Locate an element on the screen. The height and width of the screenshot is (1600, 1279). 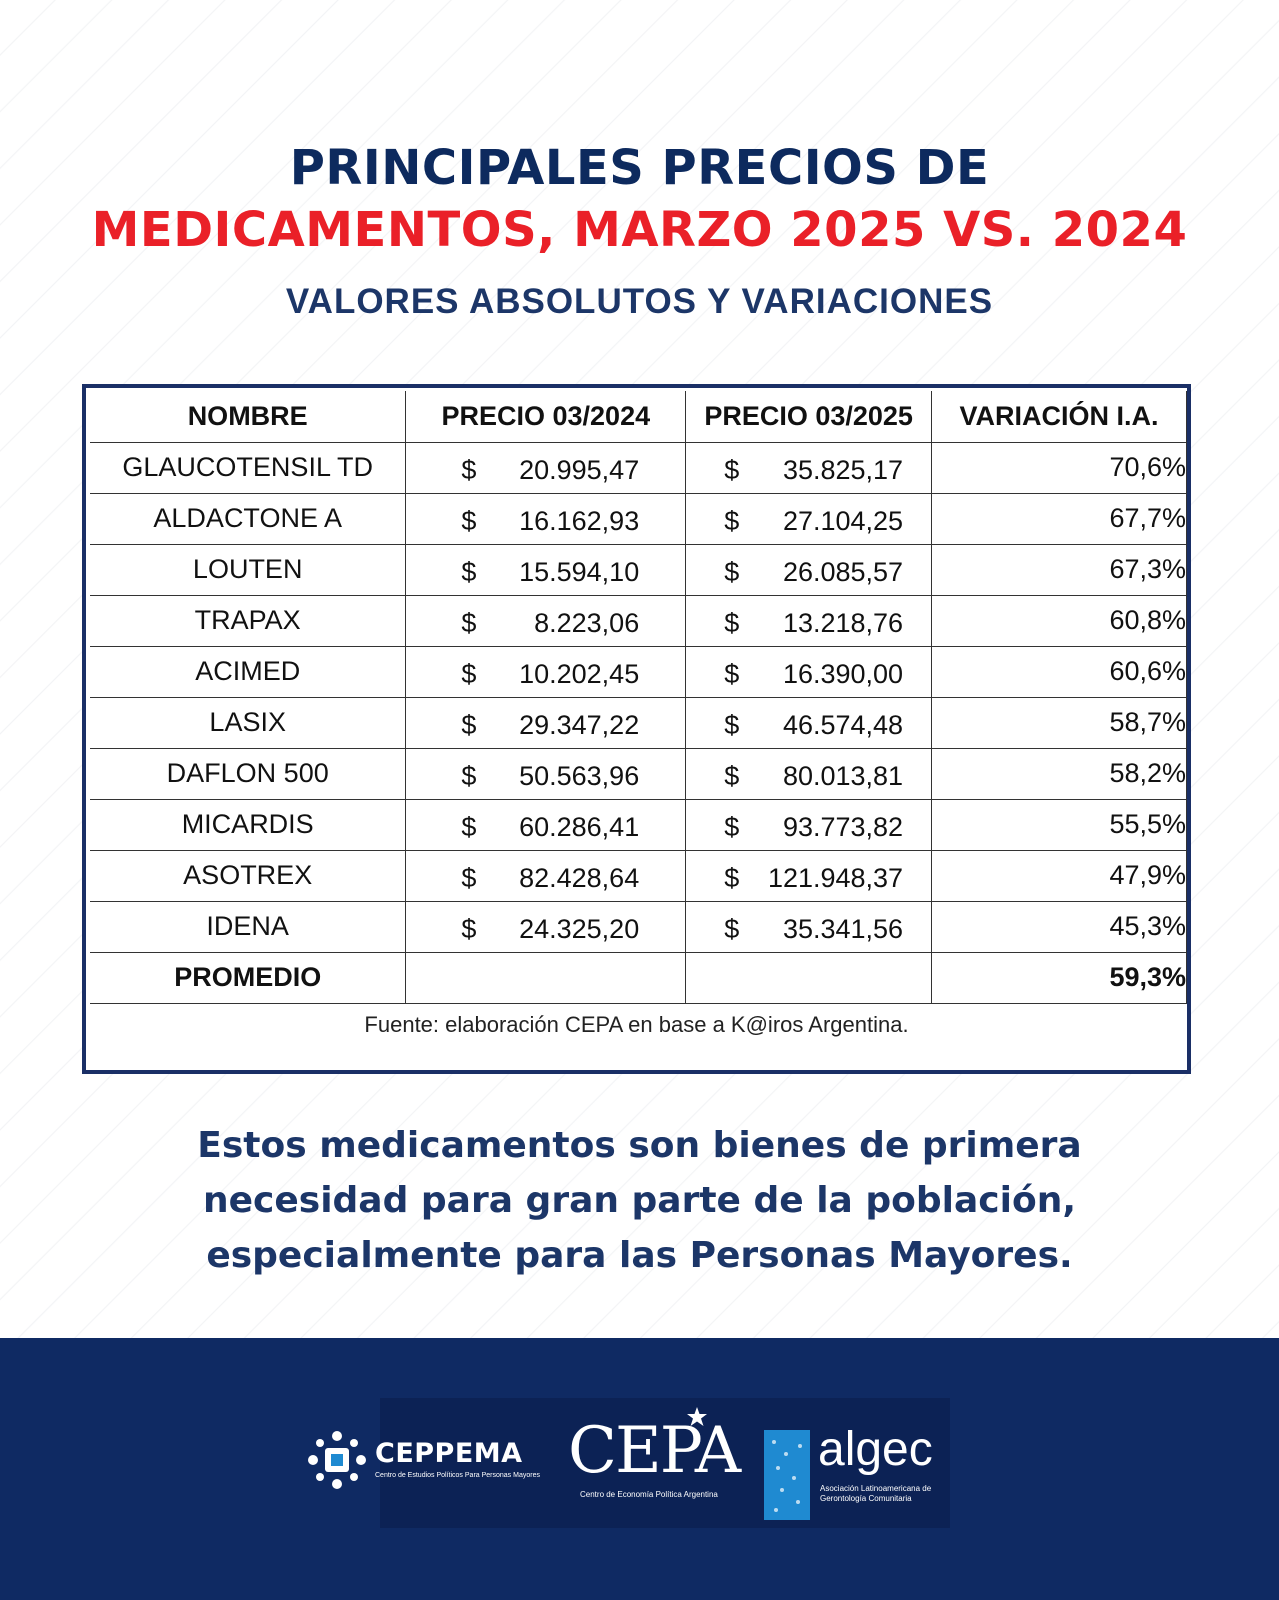
price-2025-cell: $35.341,56 is located at coordinates (809, 926).